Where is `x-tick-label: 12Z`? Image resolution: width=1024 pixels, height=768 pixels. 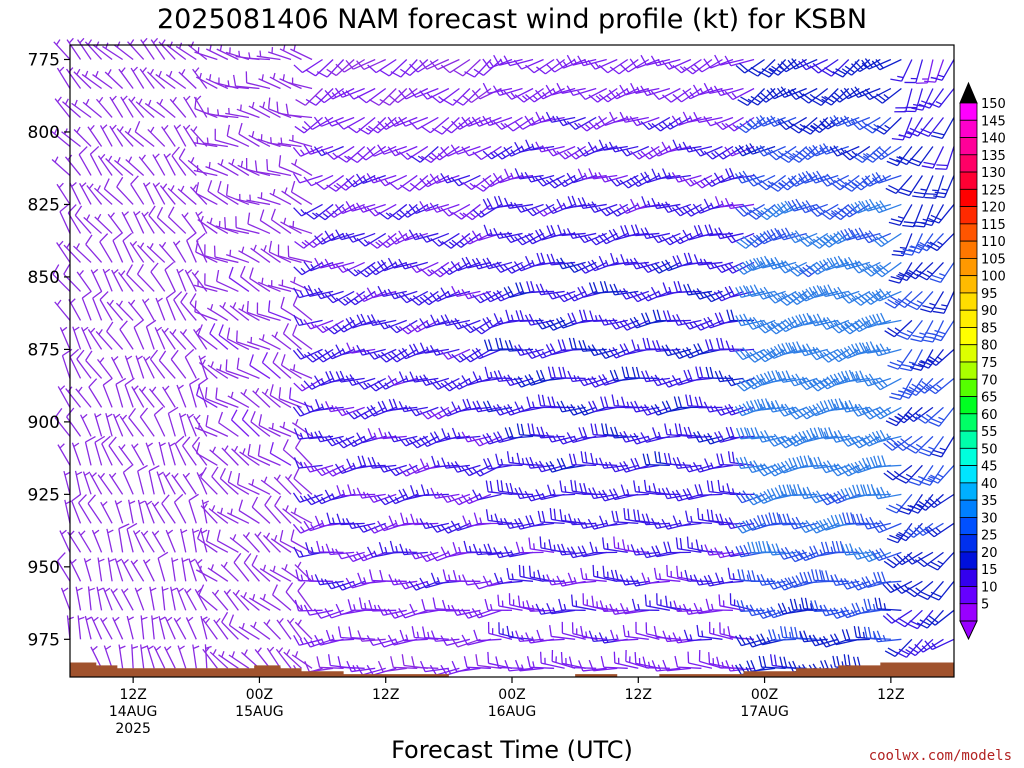 x-tick-label: 12Z is located at coordinates (890, 695).